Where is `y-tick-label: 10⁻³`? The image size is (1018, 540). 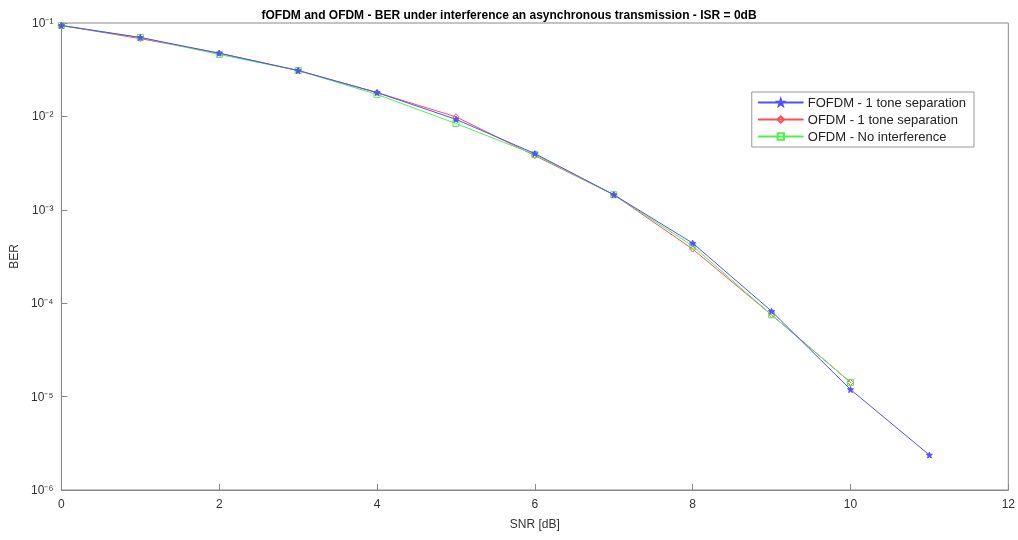 y-tick-label: 10⁻³ is located at coordinates (43, 209).